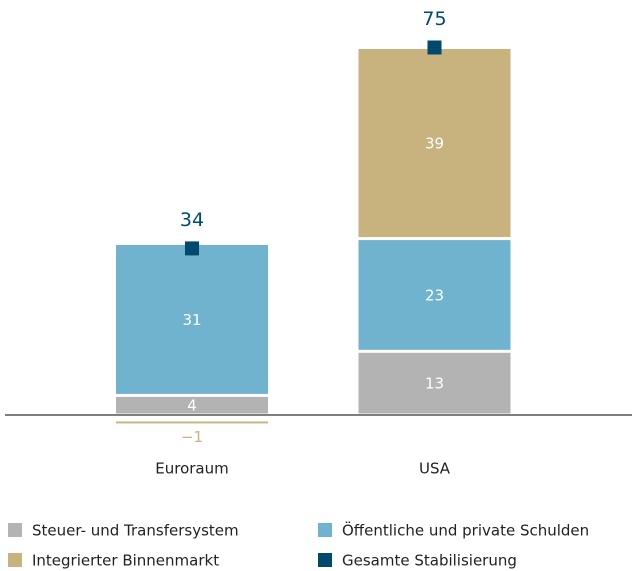 This screenshot has width=636, height=571. What do you see at coordinates (192, 437) in the screenshot?
I see `value-label: −1` at bounding box center [192, 437].